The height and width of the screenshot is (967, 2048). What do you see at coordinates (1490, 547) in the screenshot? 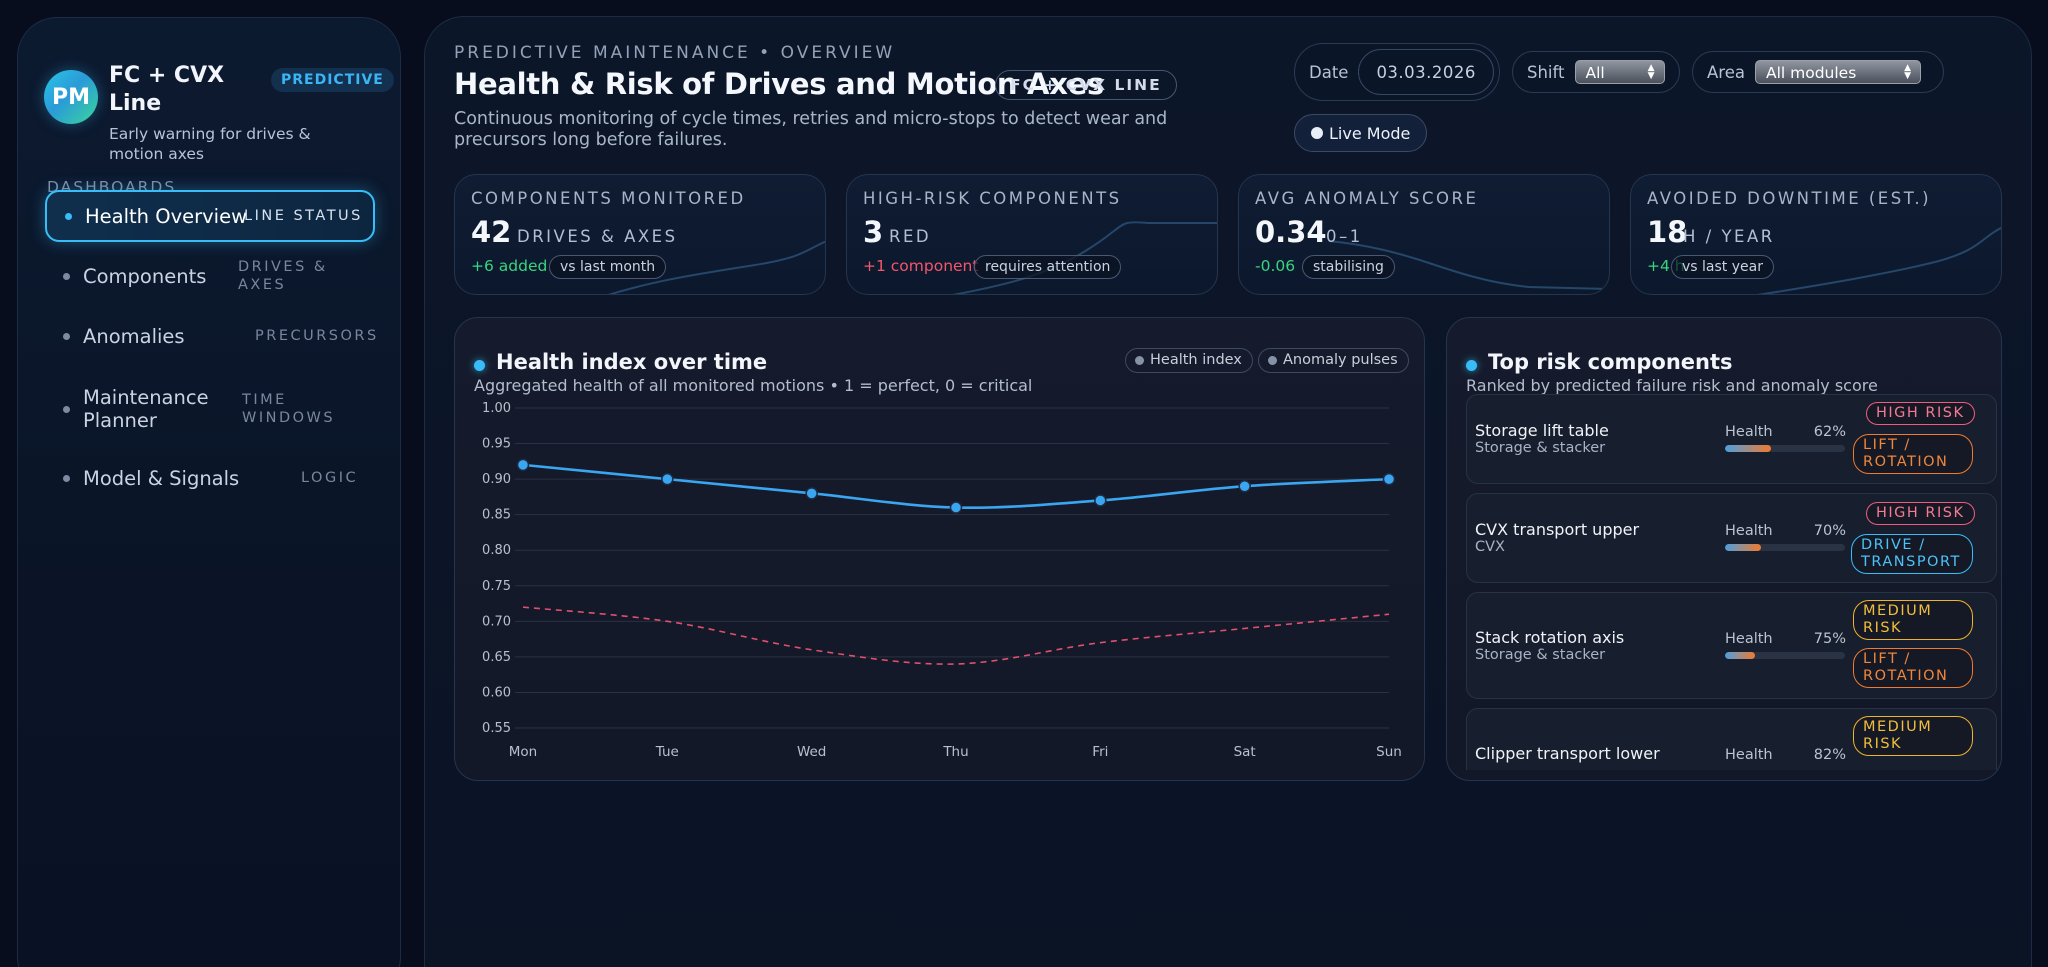
I see `component-area: CVX` at bounding box center [1490, 547].